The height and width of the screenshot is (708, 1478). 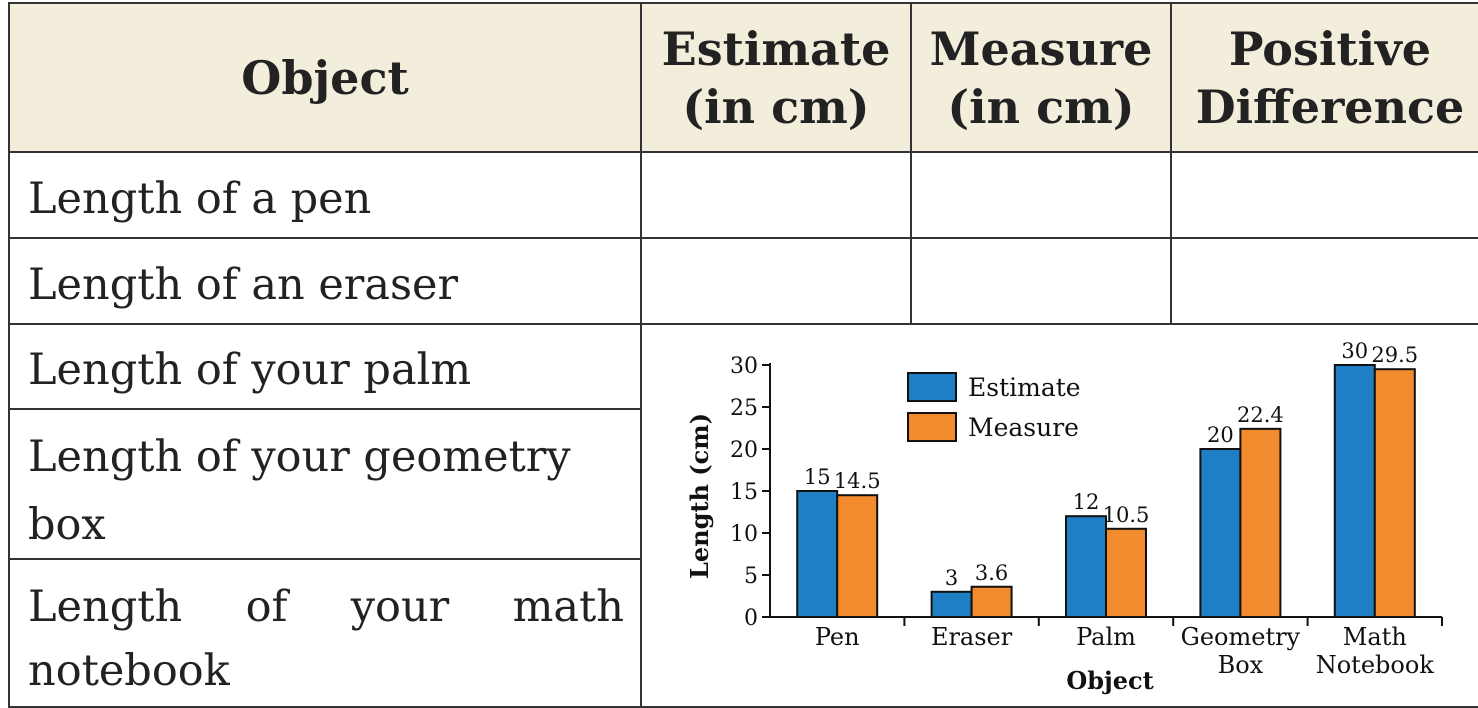 I want to click on x-tick-label: Pen, so click(x=837, y=637).